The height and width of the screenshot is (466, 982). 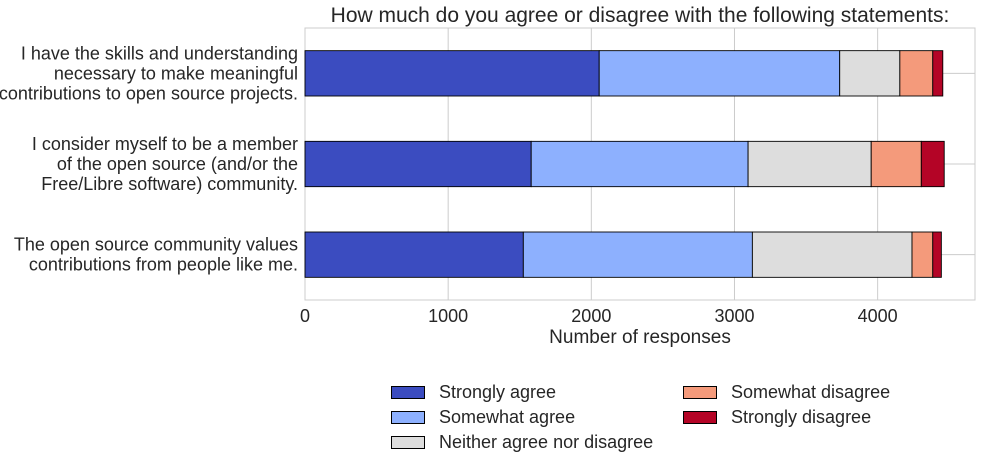 I want to click on category-label: Free/Libre software) community., so click(x=169, y=184).